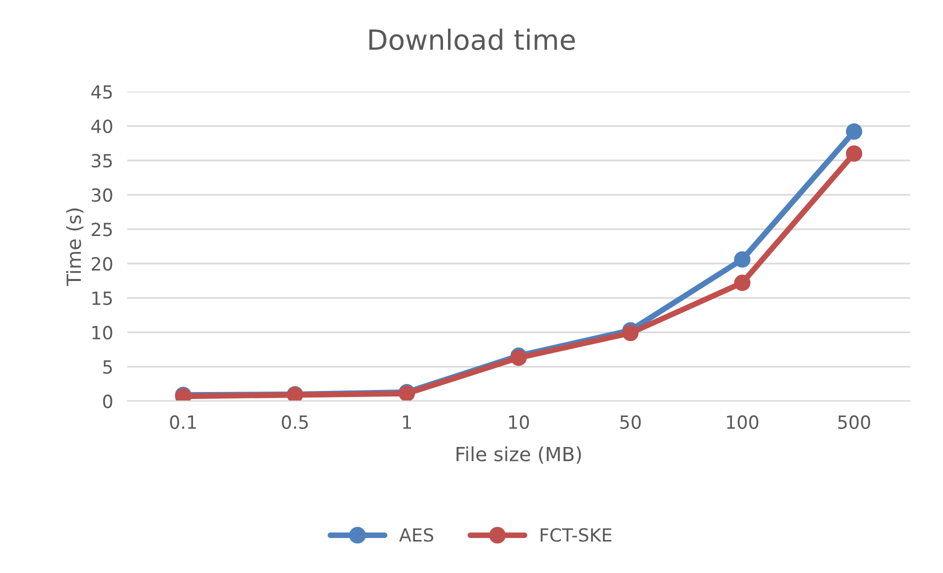 This screenshot has width=943, height=573. Describe the element at coordinates (472, 39) in the screenshot. I see `chart-title: Download time` at that location.